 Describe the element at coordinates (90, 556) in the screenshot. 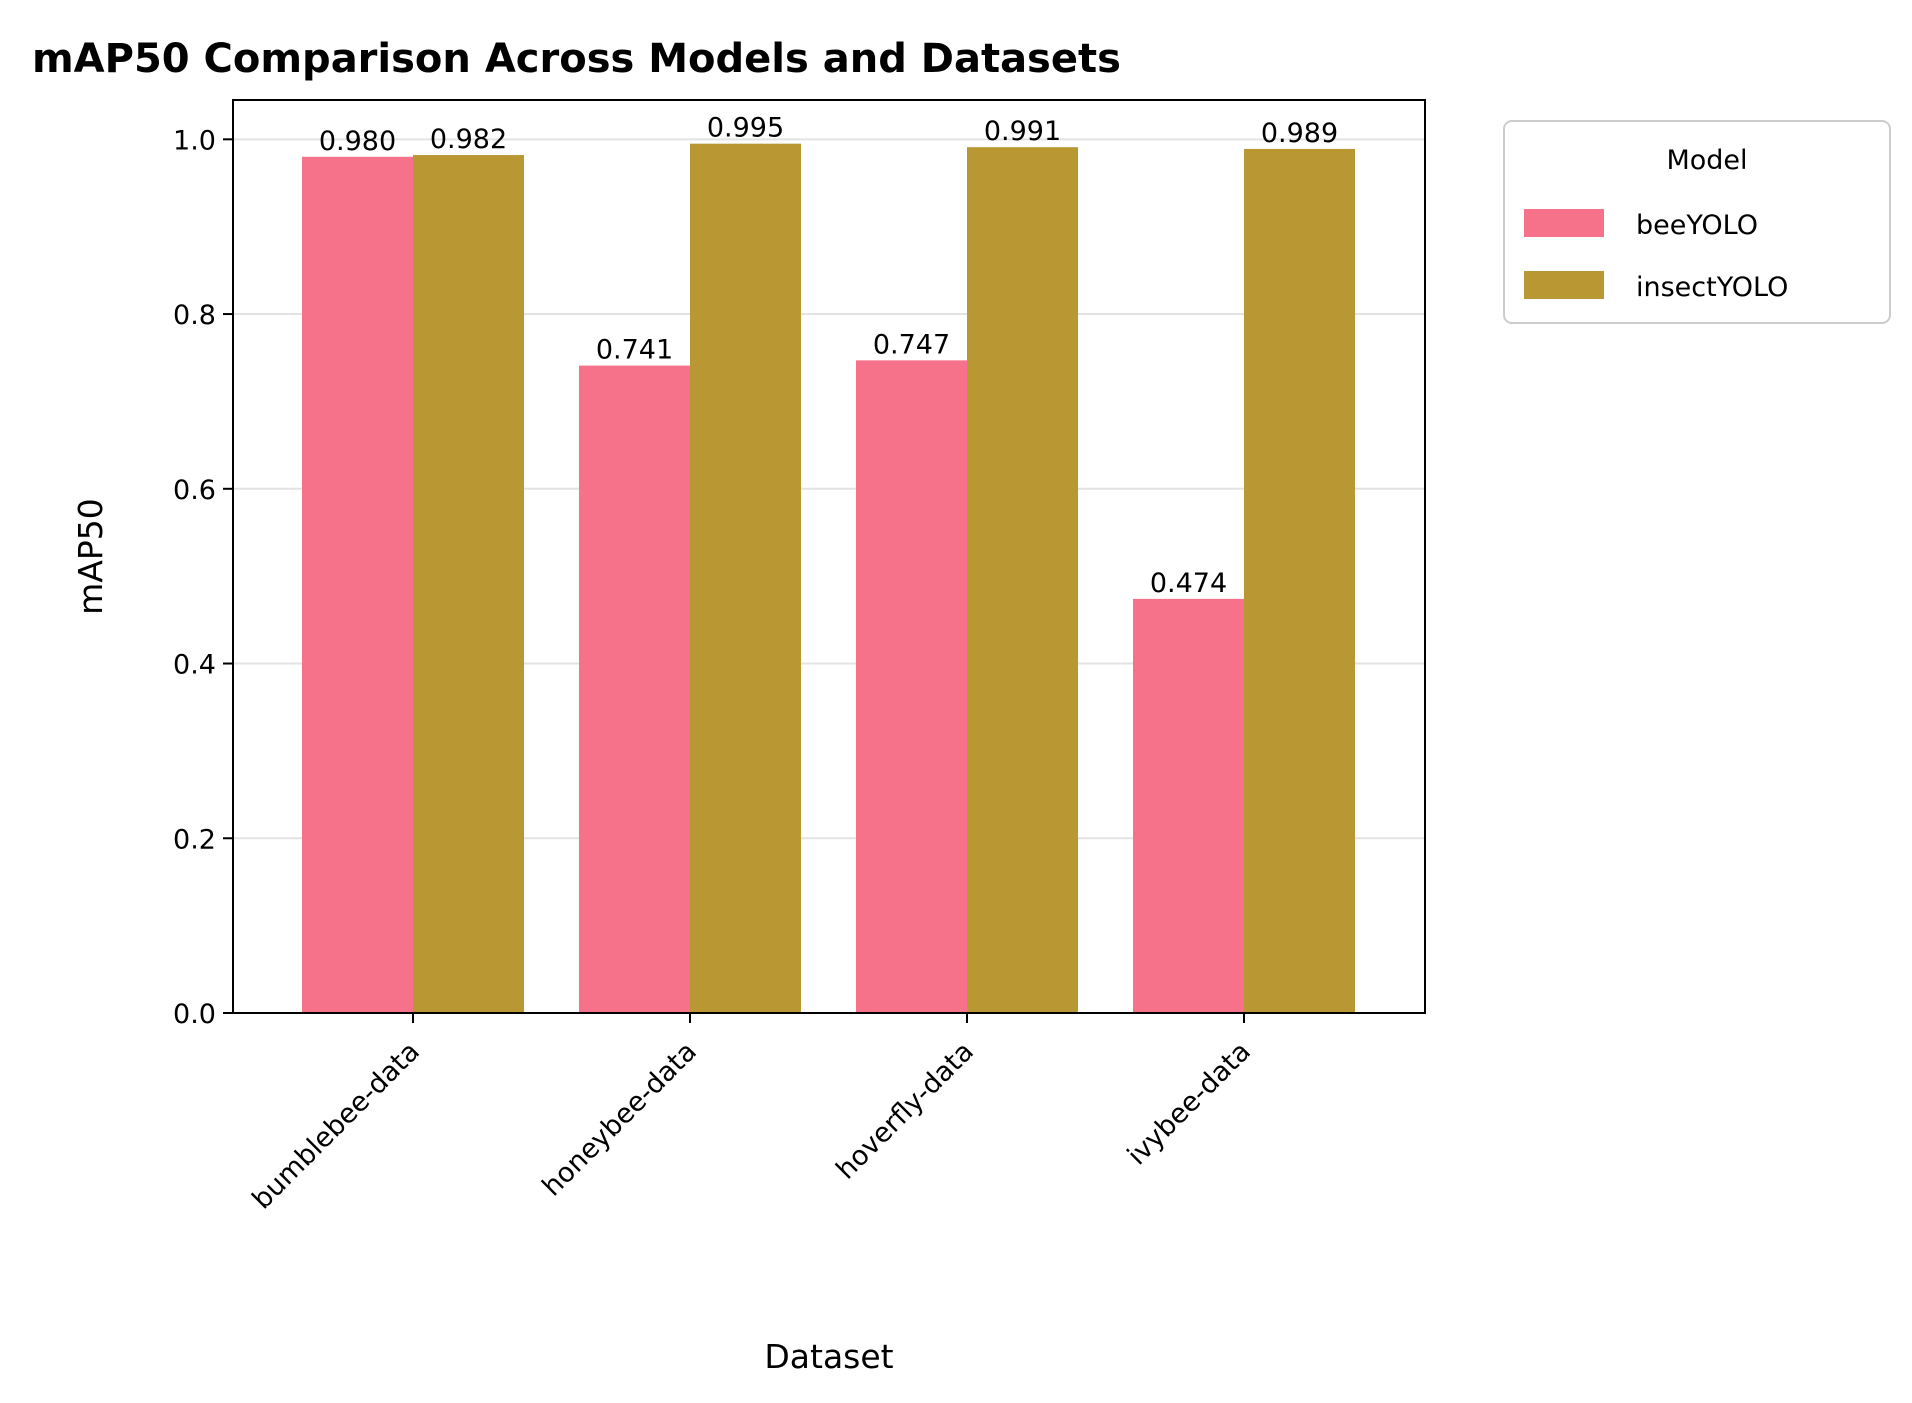

I see `y-axis-label: mAP50` at that location.